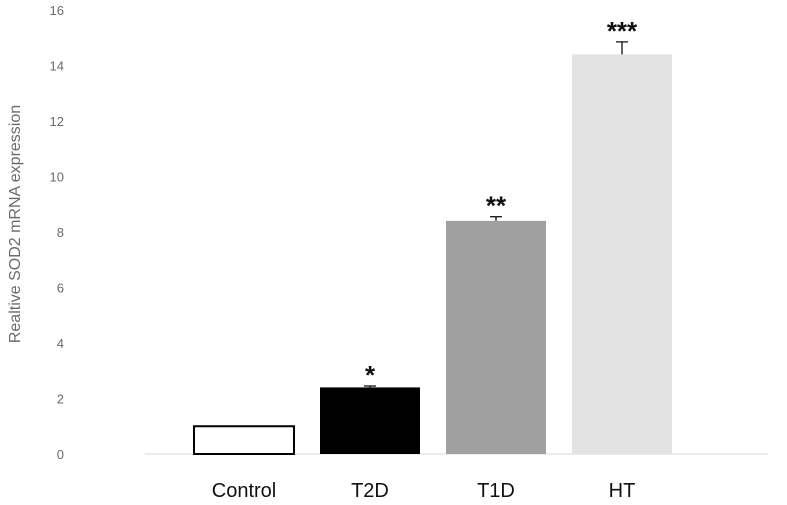  Describe the element at coordinates (622, 254) in the screenshot. I see `bar-ht` at that location.